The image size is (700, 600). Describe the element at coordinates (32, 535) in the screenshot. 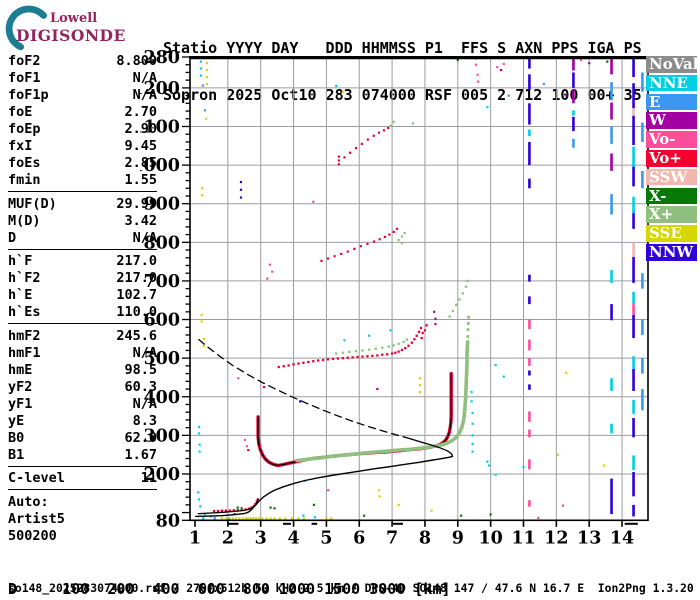

I see `param-label: 500200` at that location.